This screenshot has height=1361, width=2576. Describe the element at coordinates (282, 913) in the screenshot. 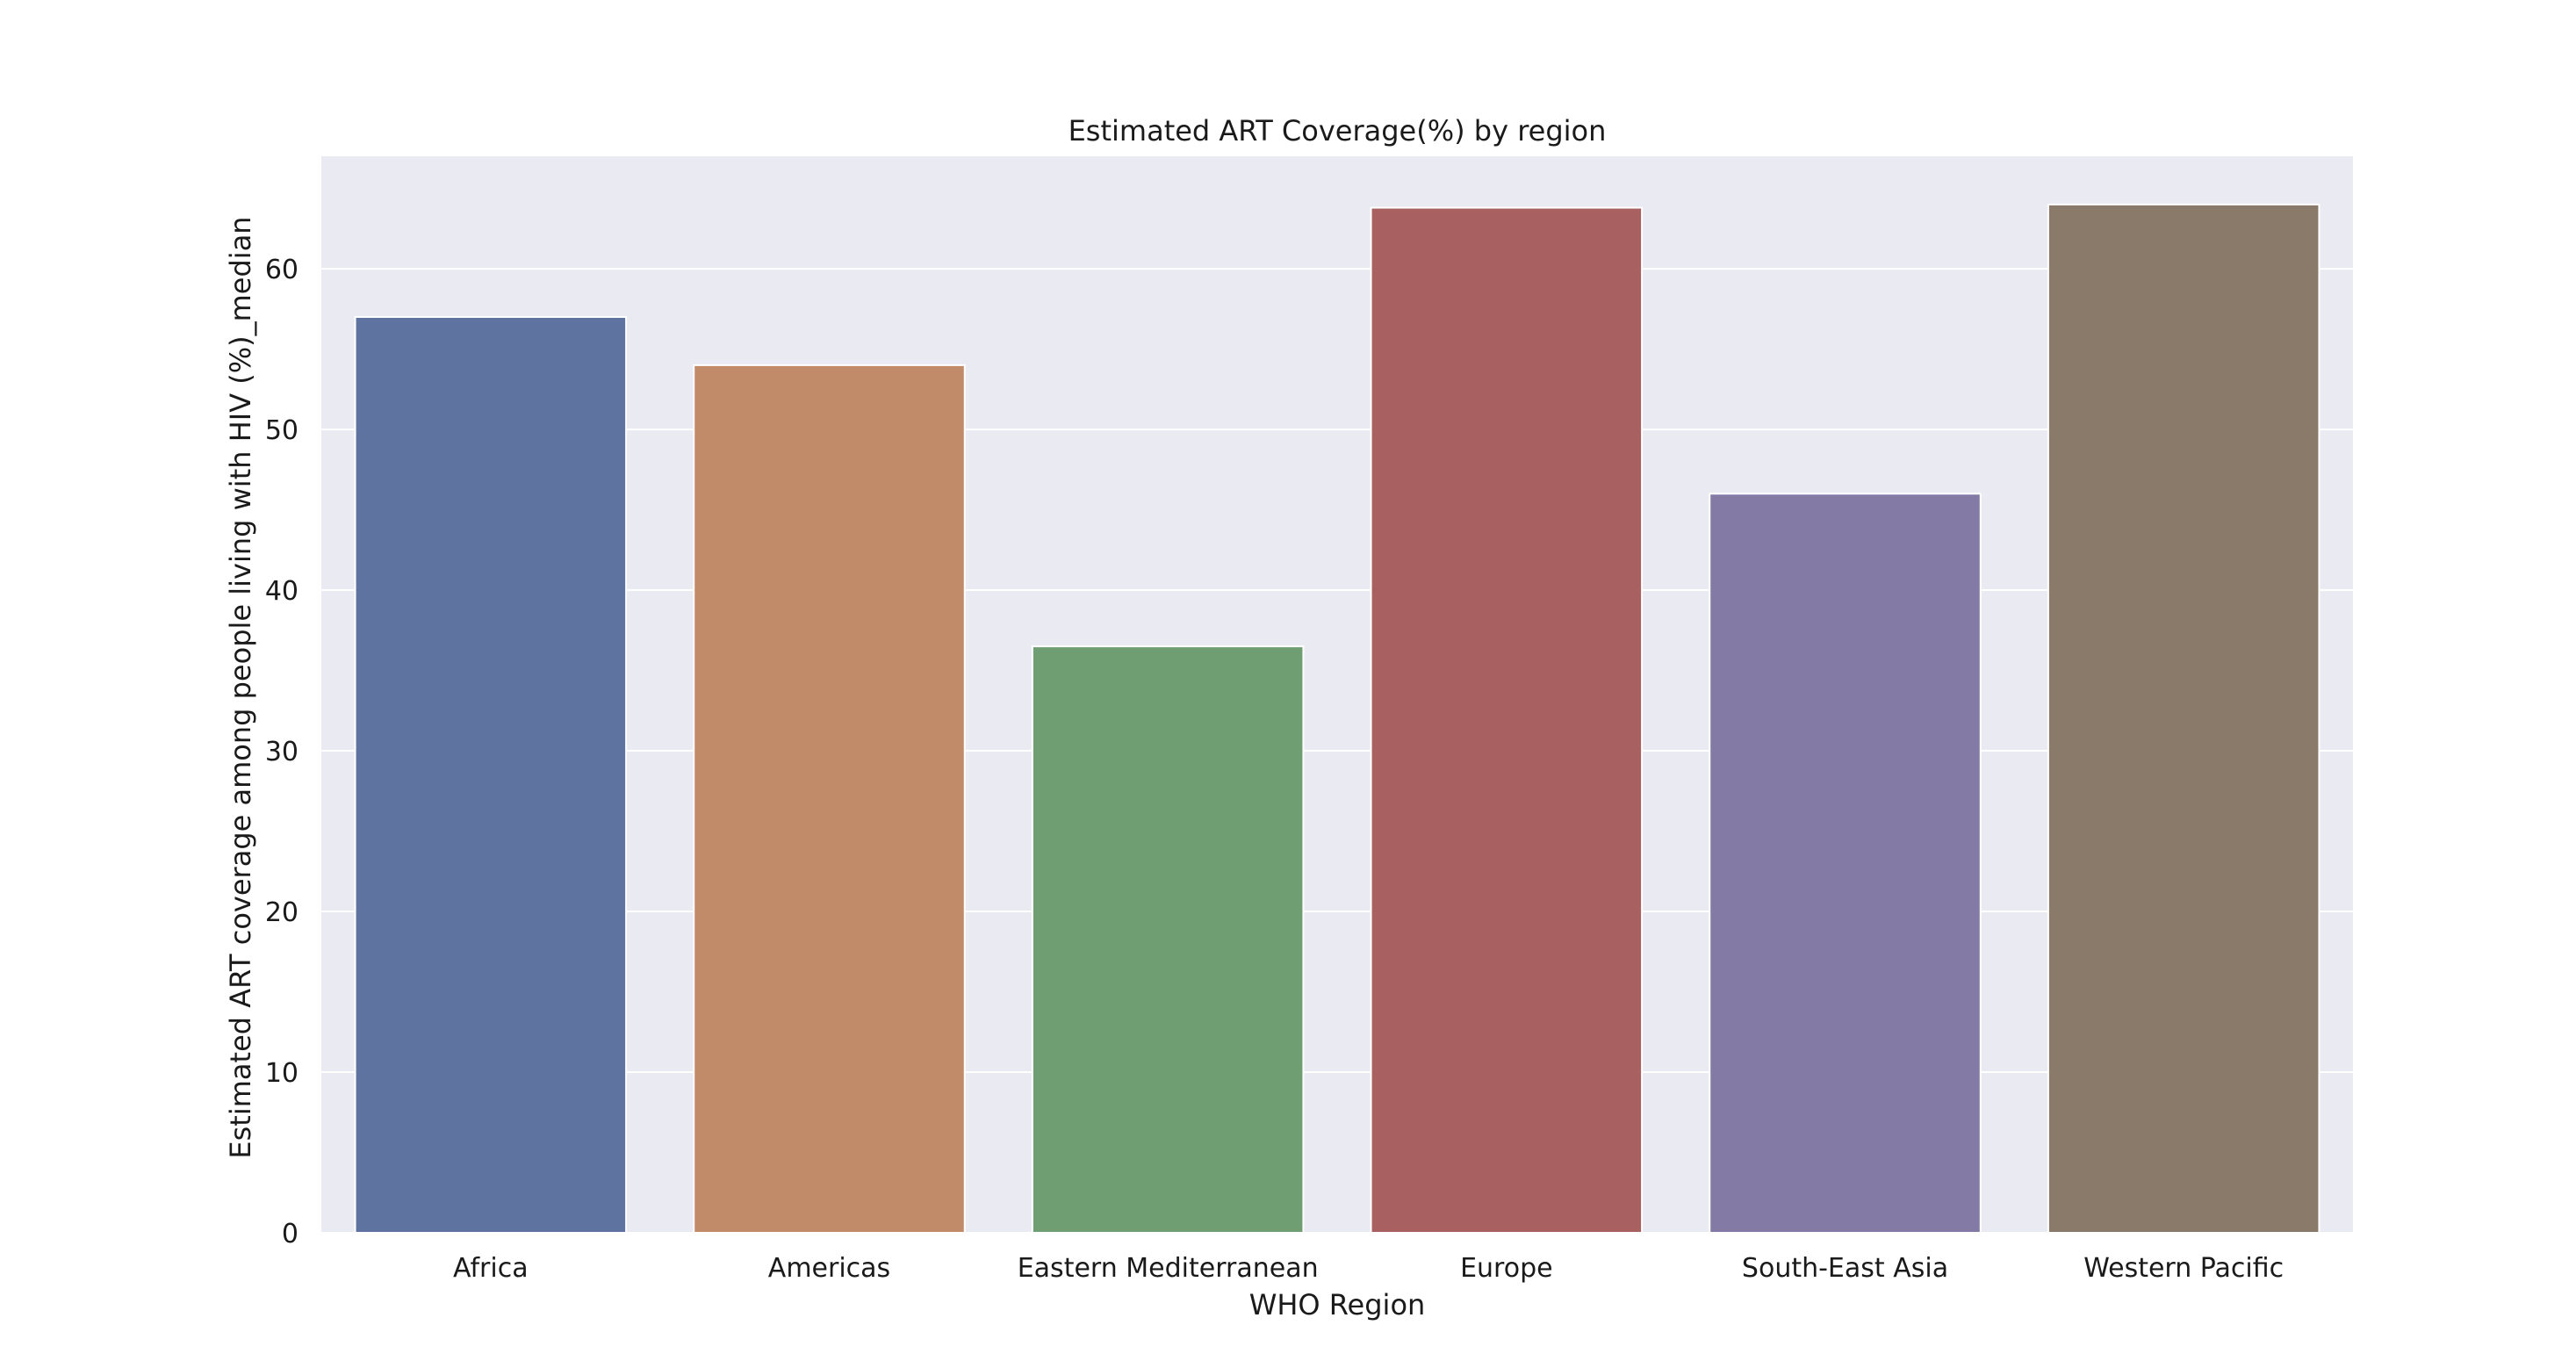

I see `y-tick-label: 20` at that location.